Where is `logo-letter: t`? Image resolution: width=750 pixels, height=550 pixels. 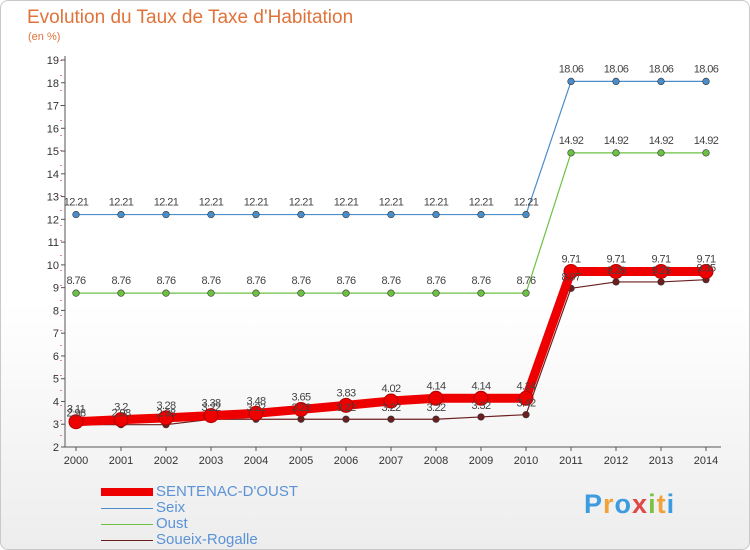
logo-letter: t is located at coordinates (661, 504).